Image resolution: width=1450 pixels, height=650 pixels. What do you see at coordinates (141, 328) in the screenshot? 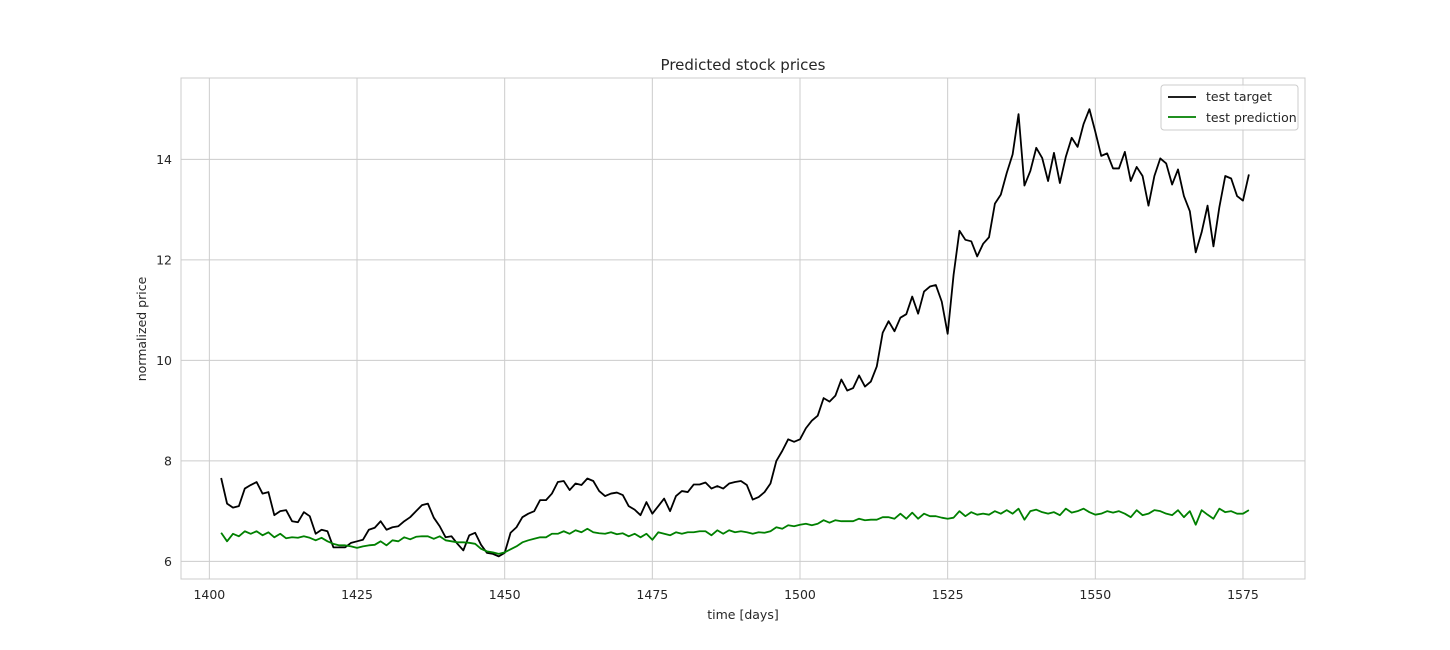
I see `y-axis-label: normalized price` at bounding box center [141, 328].